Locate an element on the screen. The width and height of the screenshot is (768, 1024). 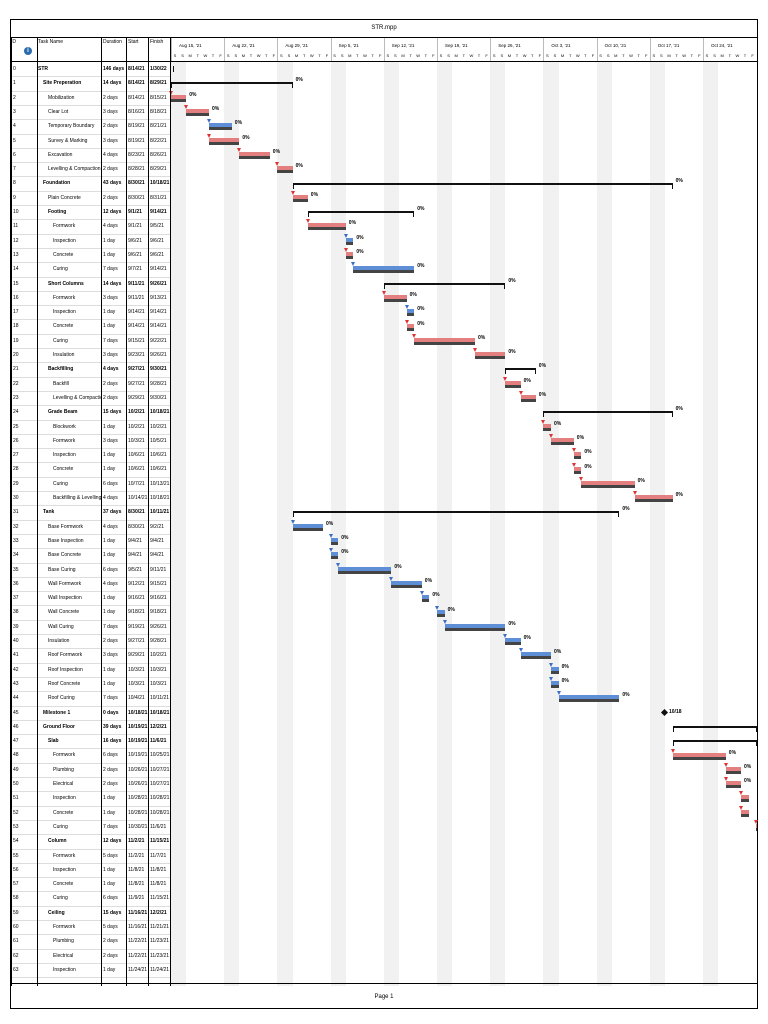
task-row: 29 Curing 6 days 10/7/21 10/13/21 is located at coordinates (91, 484).